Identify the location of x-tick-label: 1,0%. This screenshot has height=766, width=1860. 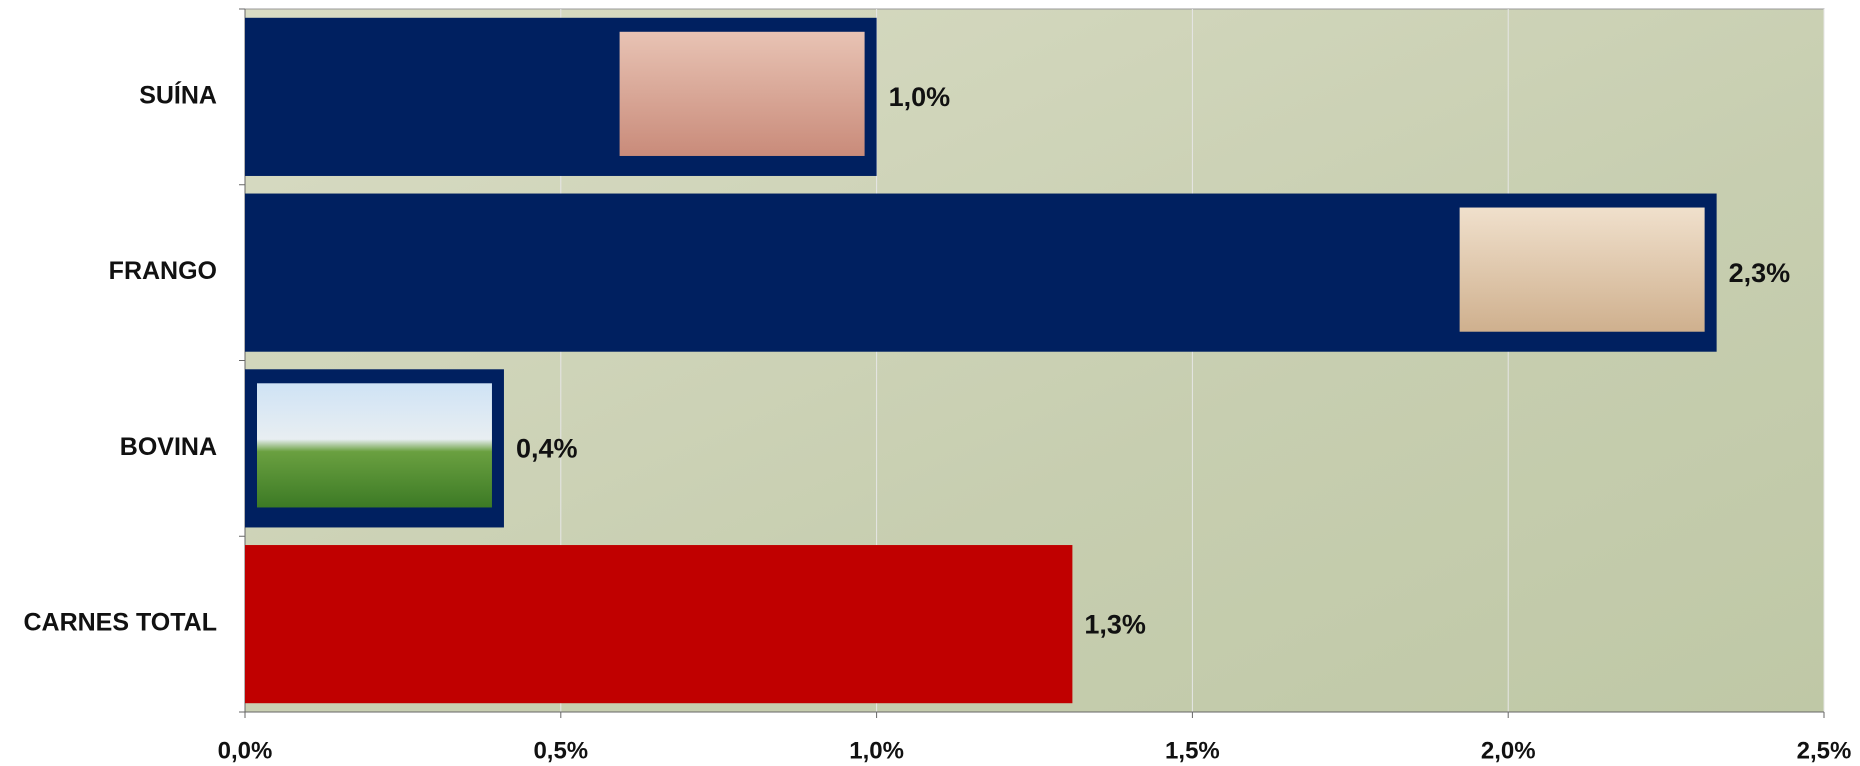
(876, 750).